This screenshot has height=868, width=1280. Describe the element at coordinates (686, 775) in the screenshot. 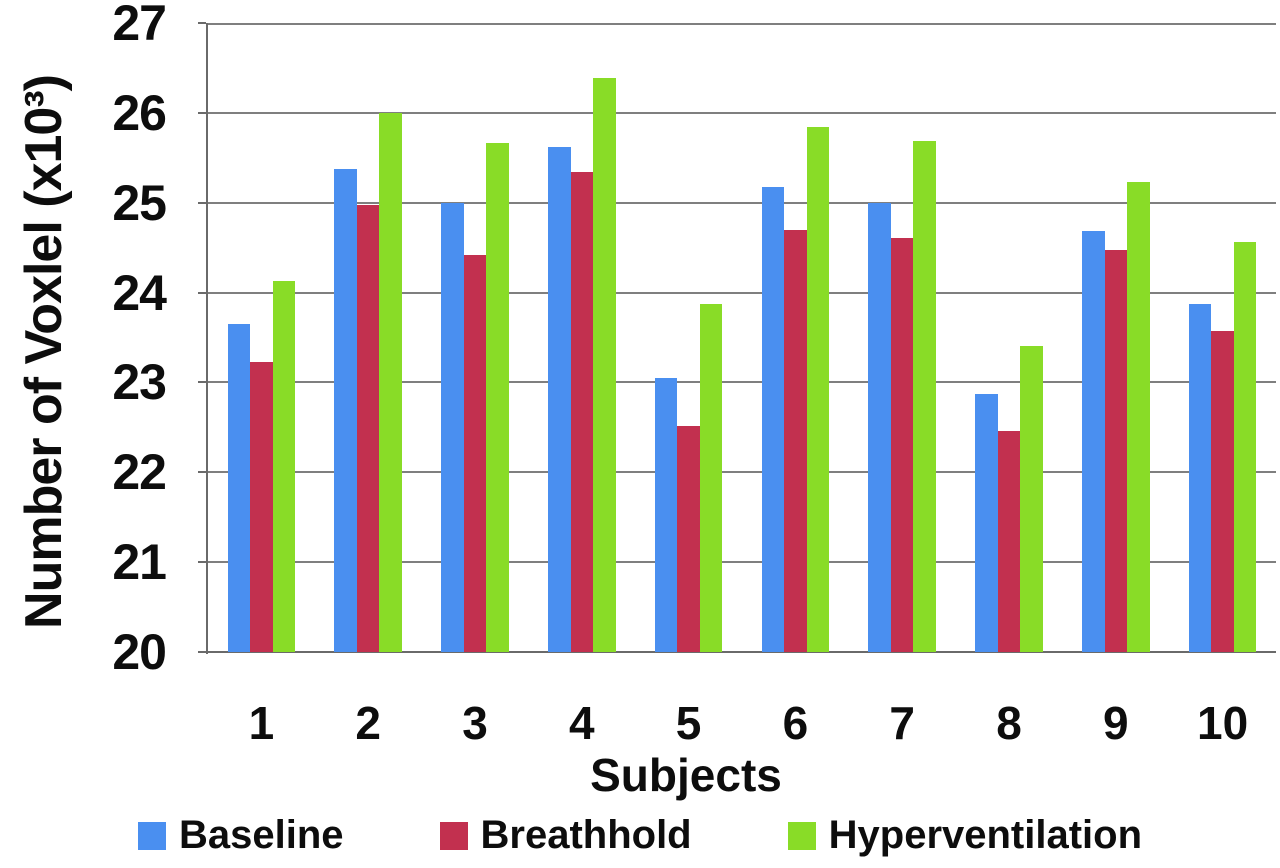

I see `x-axis-title: Subjects` at that location.